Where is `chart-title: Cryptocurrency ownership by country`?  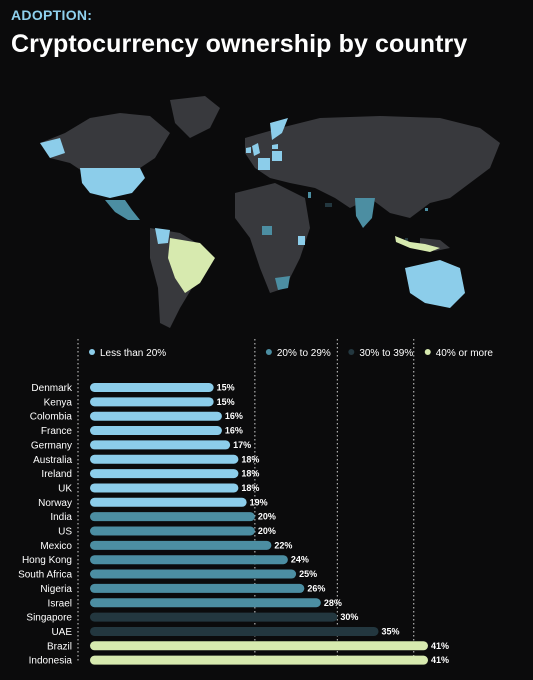 chart-title: Cryptocurrency ownership by country is located at coordinates (239, 44).